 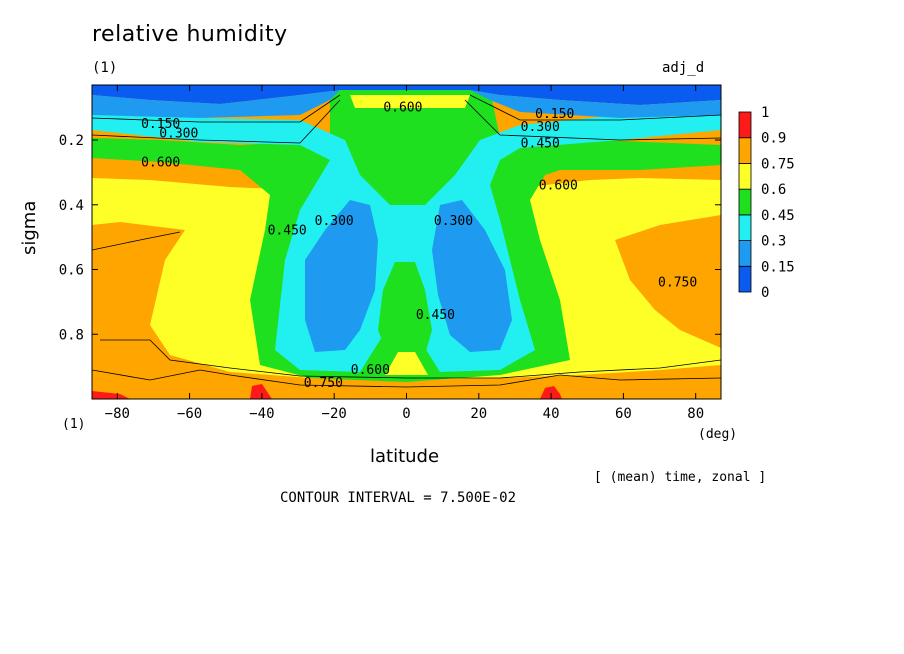 I want to click on fill-lightblue-top, so click(x=216, y=104).